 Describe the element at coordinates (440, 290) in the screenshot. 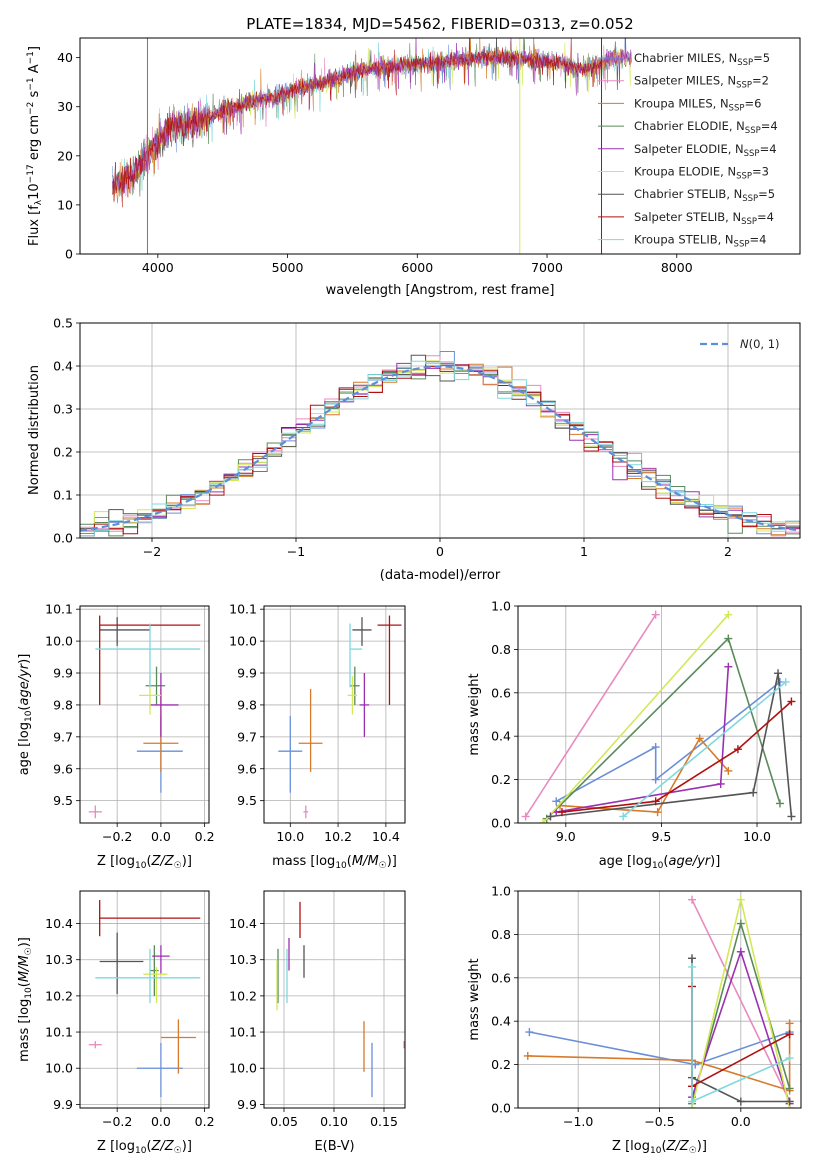

I see `x-axis-label: wavelength [Angstrom, rest frame]` at that location.